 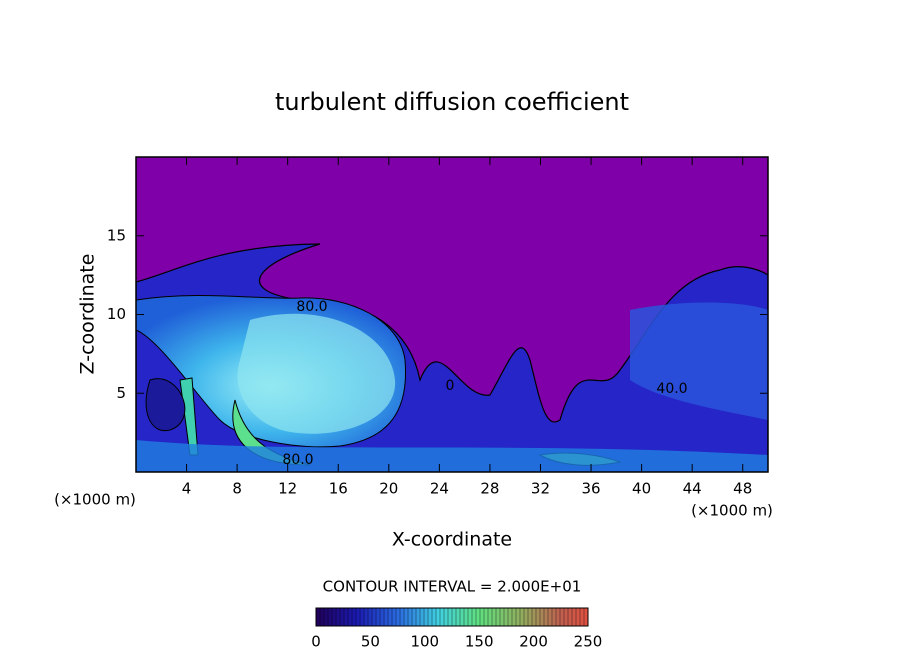 I want to click on y-axis-label: Z-coordinate, so click(x=88, y=314).